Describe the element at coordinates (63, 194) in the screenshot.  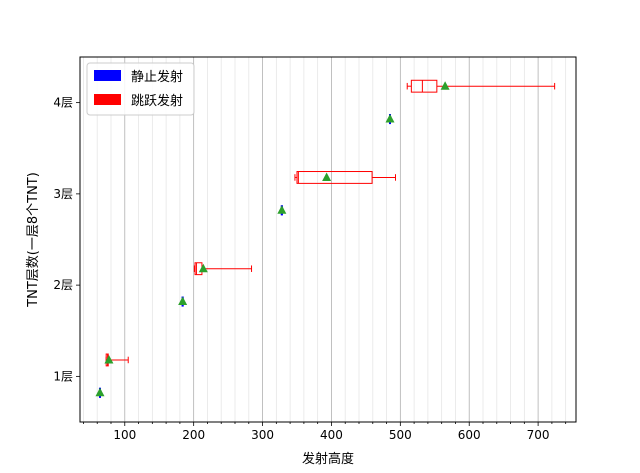
I see `y-tick-label: 3层` at that location.